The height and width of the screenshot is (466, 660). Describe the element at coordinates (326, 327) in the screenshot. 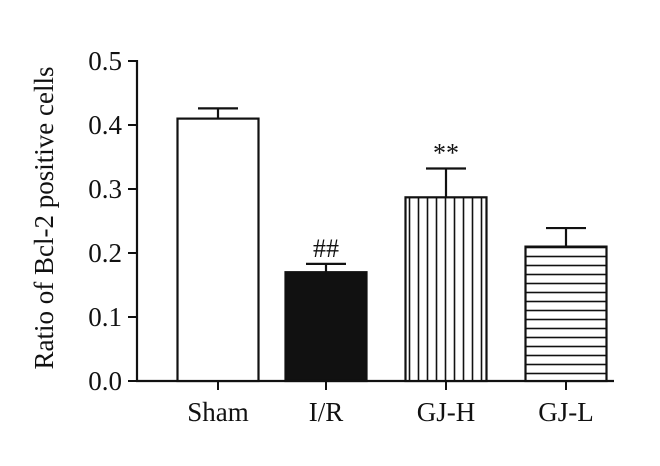

I see `bar-i-r` at that location.